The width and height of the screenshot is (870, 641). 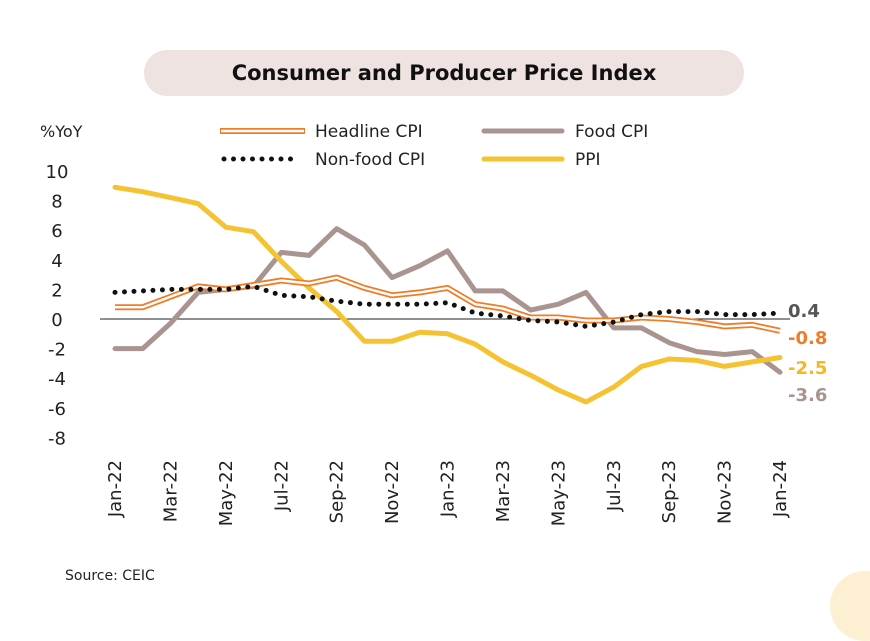 I want to click on y-tick-label: 4, so click(x=56, y=261).